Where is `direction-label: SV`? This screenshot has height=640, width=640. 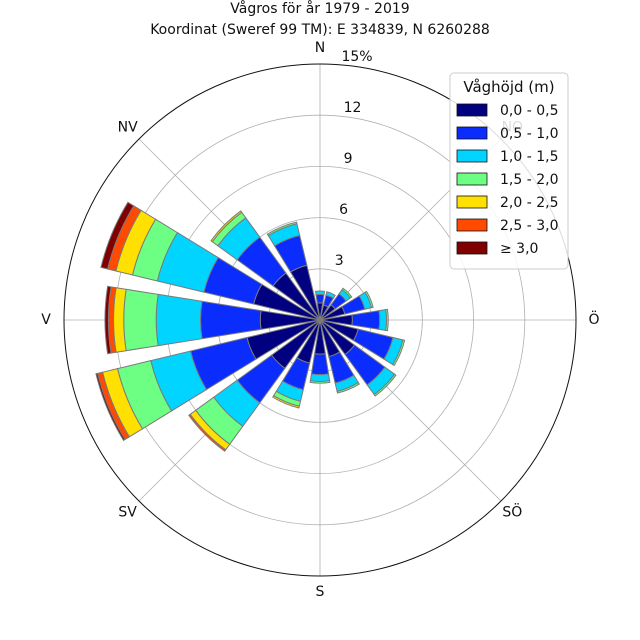 direction-label: SV is located at coordinates (127, 512).